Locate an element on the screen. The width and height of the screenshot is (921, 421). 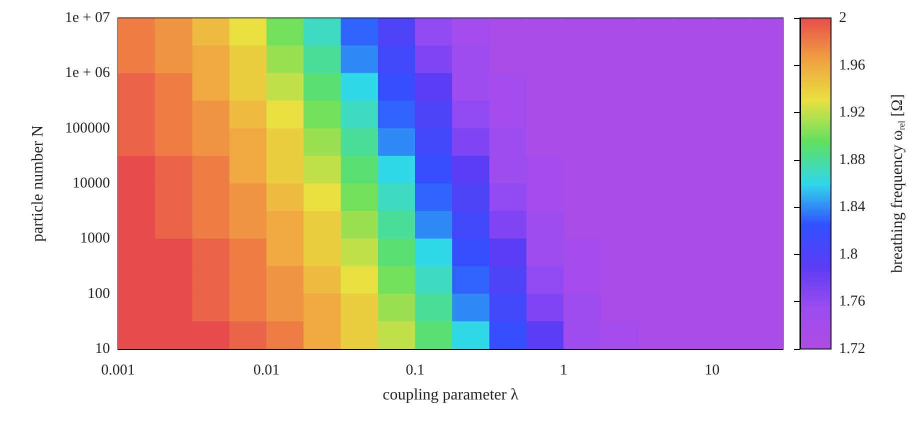
y-tick-label: 100 is located at coordinates (99, 294).